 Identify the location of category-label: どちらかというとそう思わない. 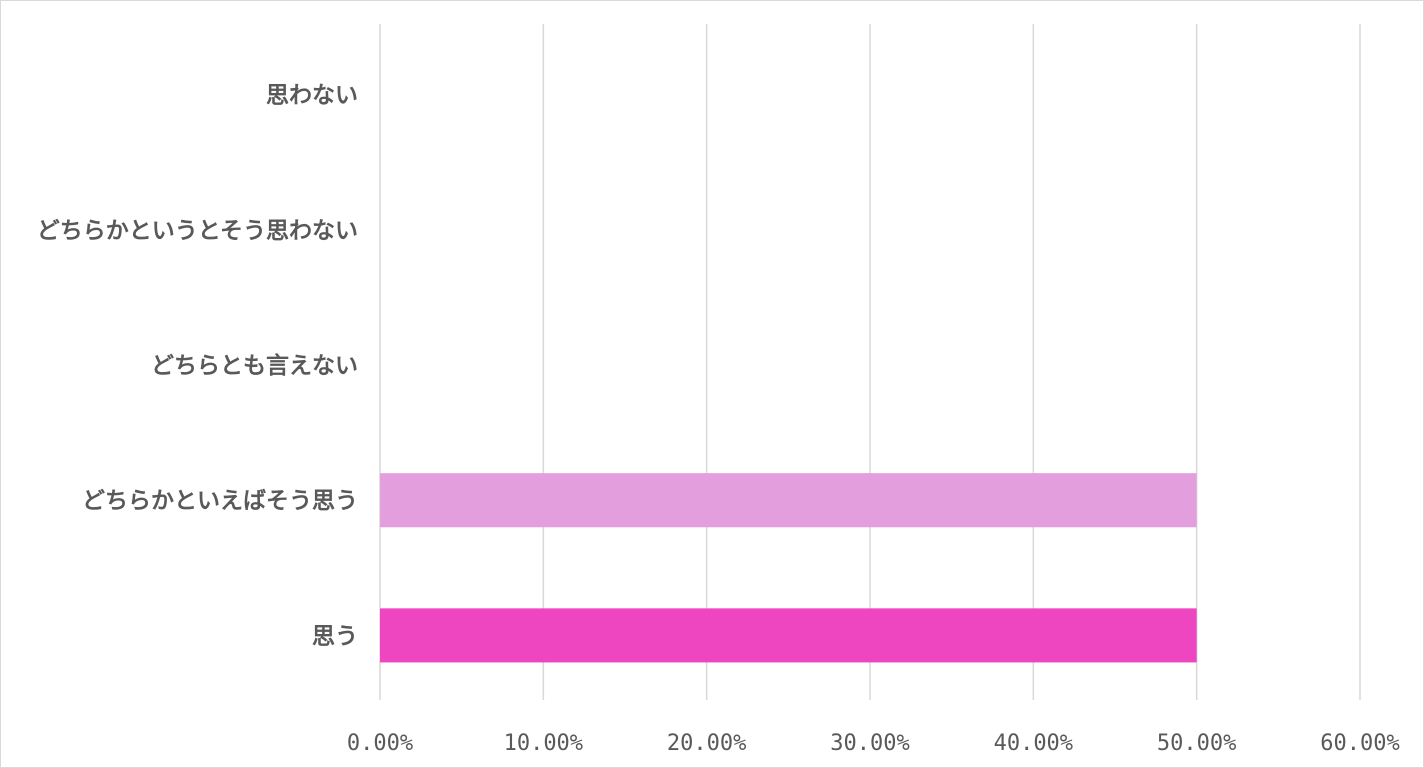
(197, 231).